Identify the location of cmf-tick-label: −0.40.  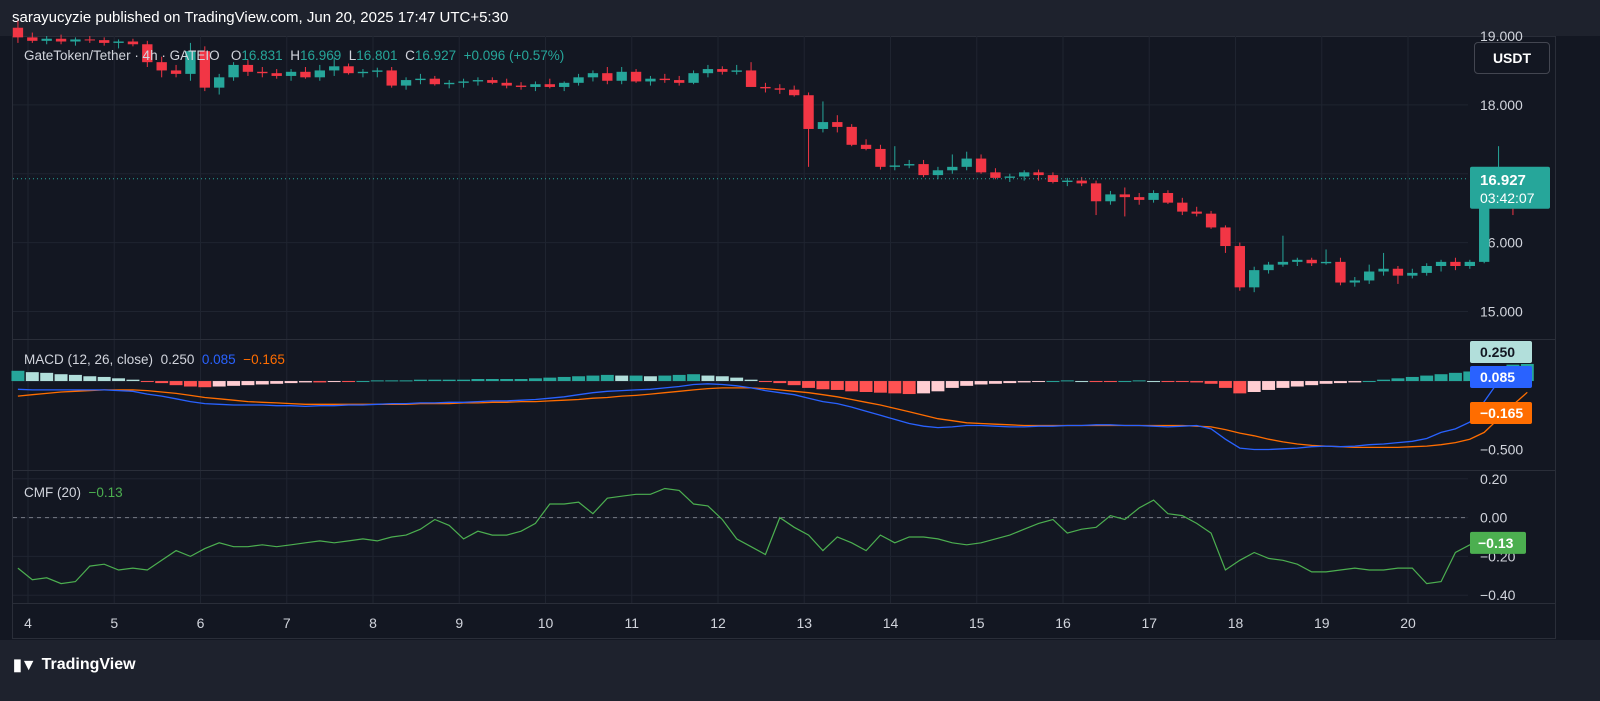
(1498, 595).